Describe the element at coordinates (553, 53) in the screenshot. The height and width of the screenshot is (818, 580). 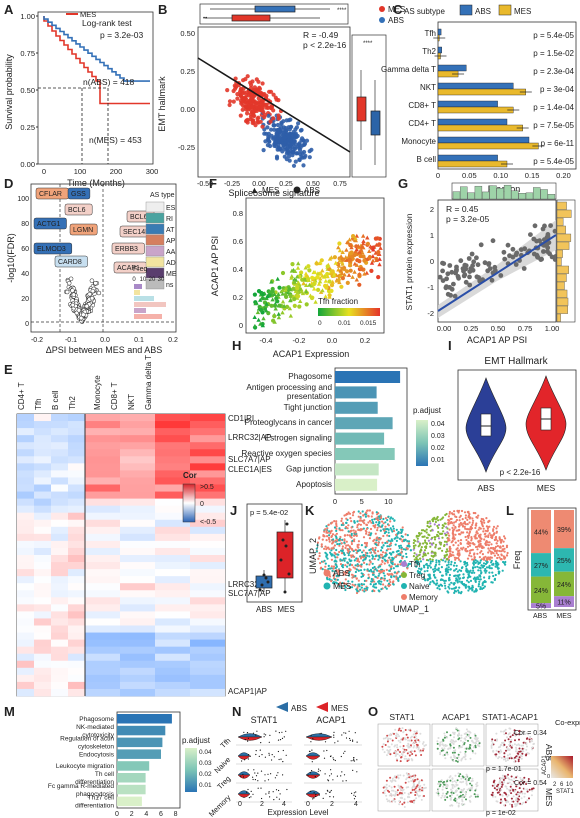
I see `panel-c-row-p: p = 1.5e-02` at that location.